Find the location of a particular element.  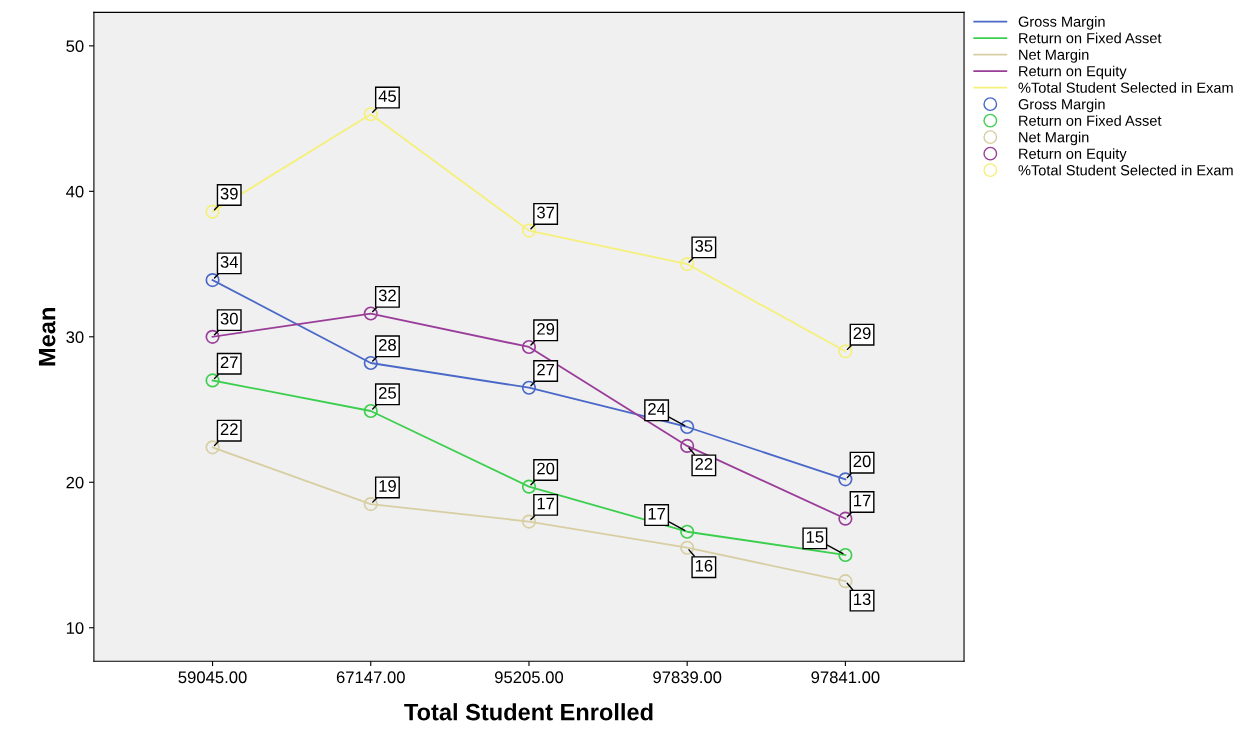

x-tick-label: 59045.00 is located at coordinates (212, 677).